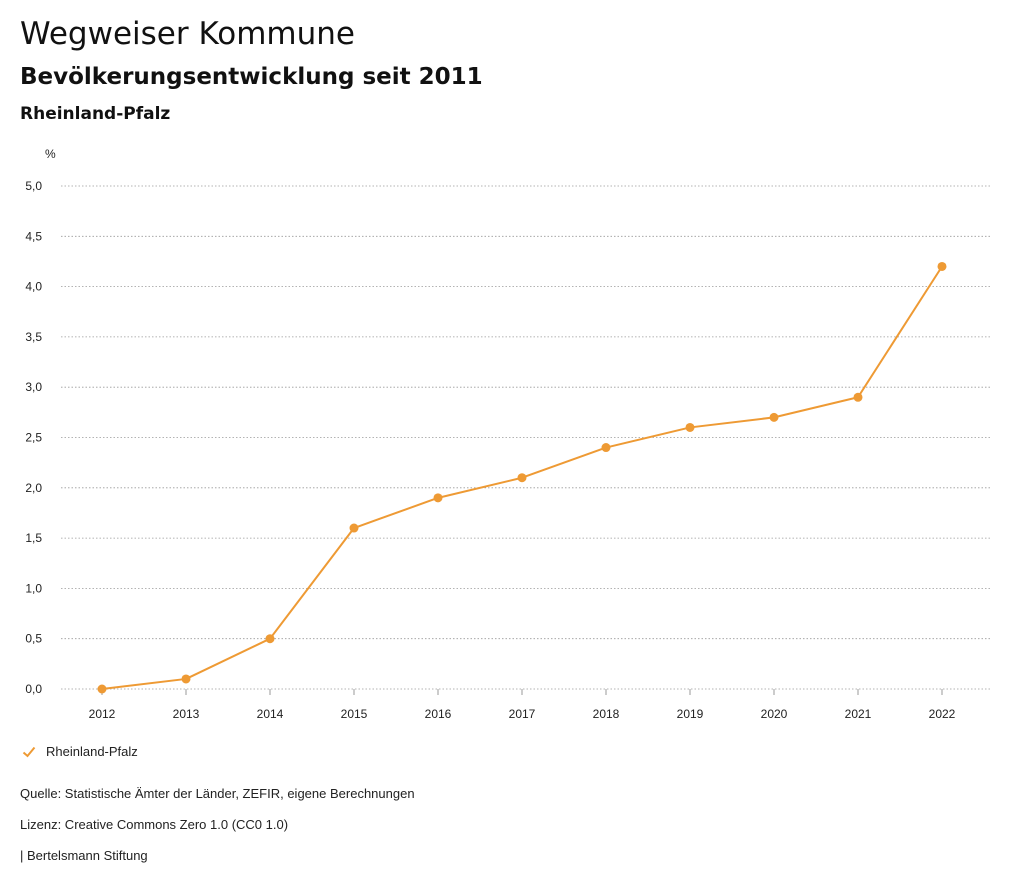  Describe the element at coordinates (29, 751) in the screenshot. I see `legend-check-icon` at that location.